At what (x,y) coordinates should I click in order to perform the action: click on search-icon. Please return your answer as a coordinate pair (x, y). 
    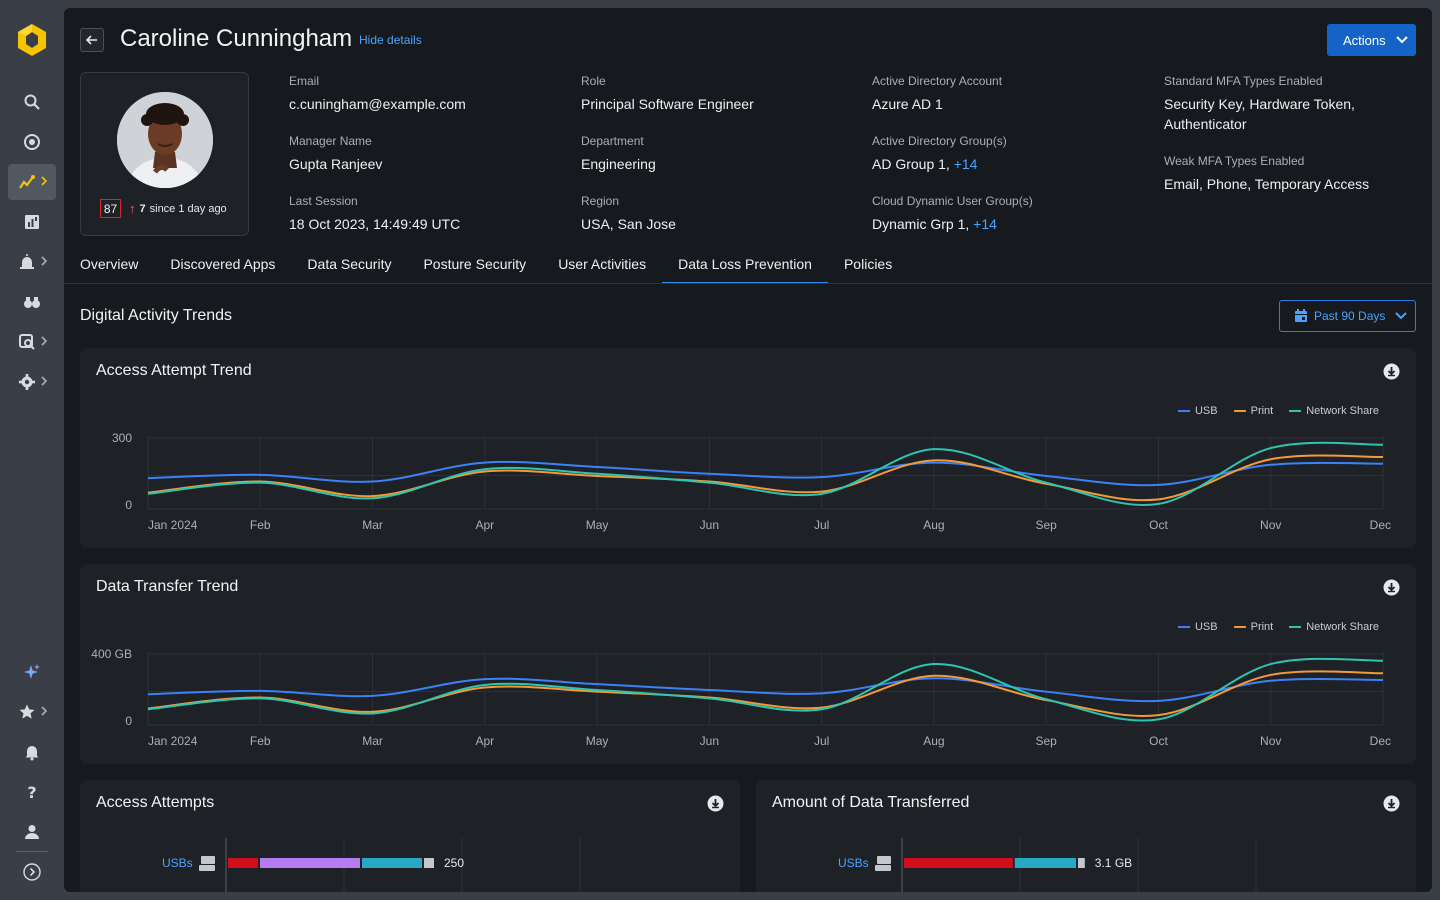
    Looking at the image, I should click on (32, 102).